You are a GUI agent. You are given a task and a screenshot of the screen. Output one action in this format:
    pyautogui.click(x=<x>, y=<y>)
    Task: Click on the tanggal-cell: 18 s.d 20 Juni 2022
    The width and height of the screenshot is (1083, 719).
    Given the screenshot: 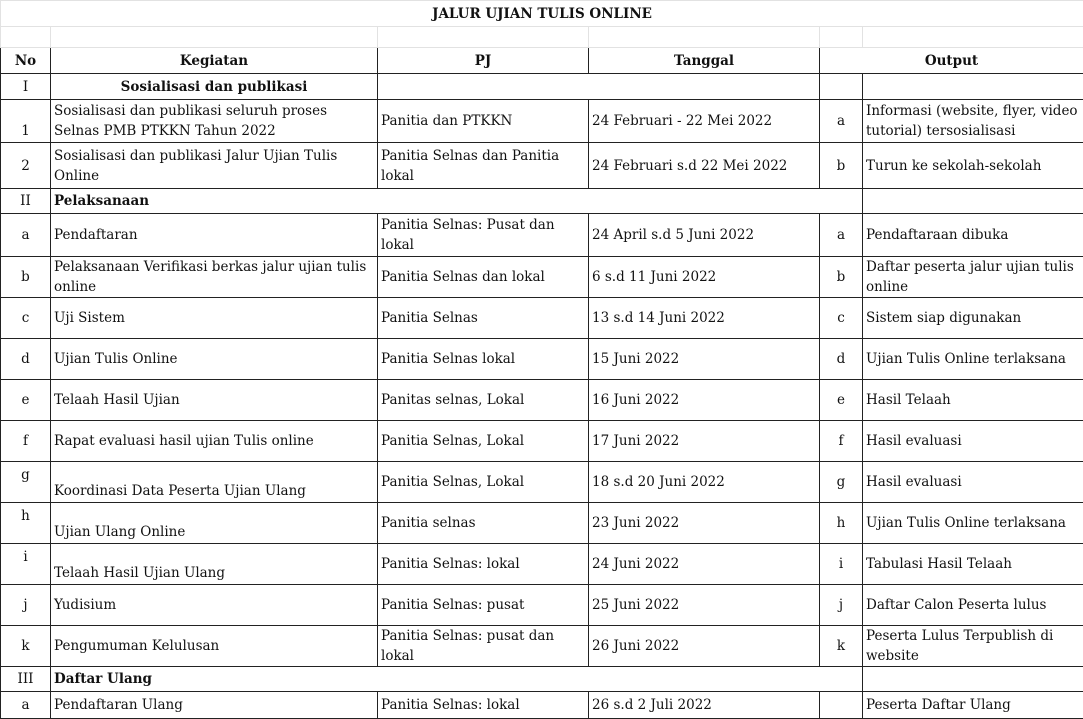 What is the action you would take?
    pyautogui.click(x=704, y=482)
    